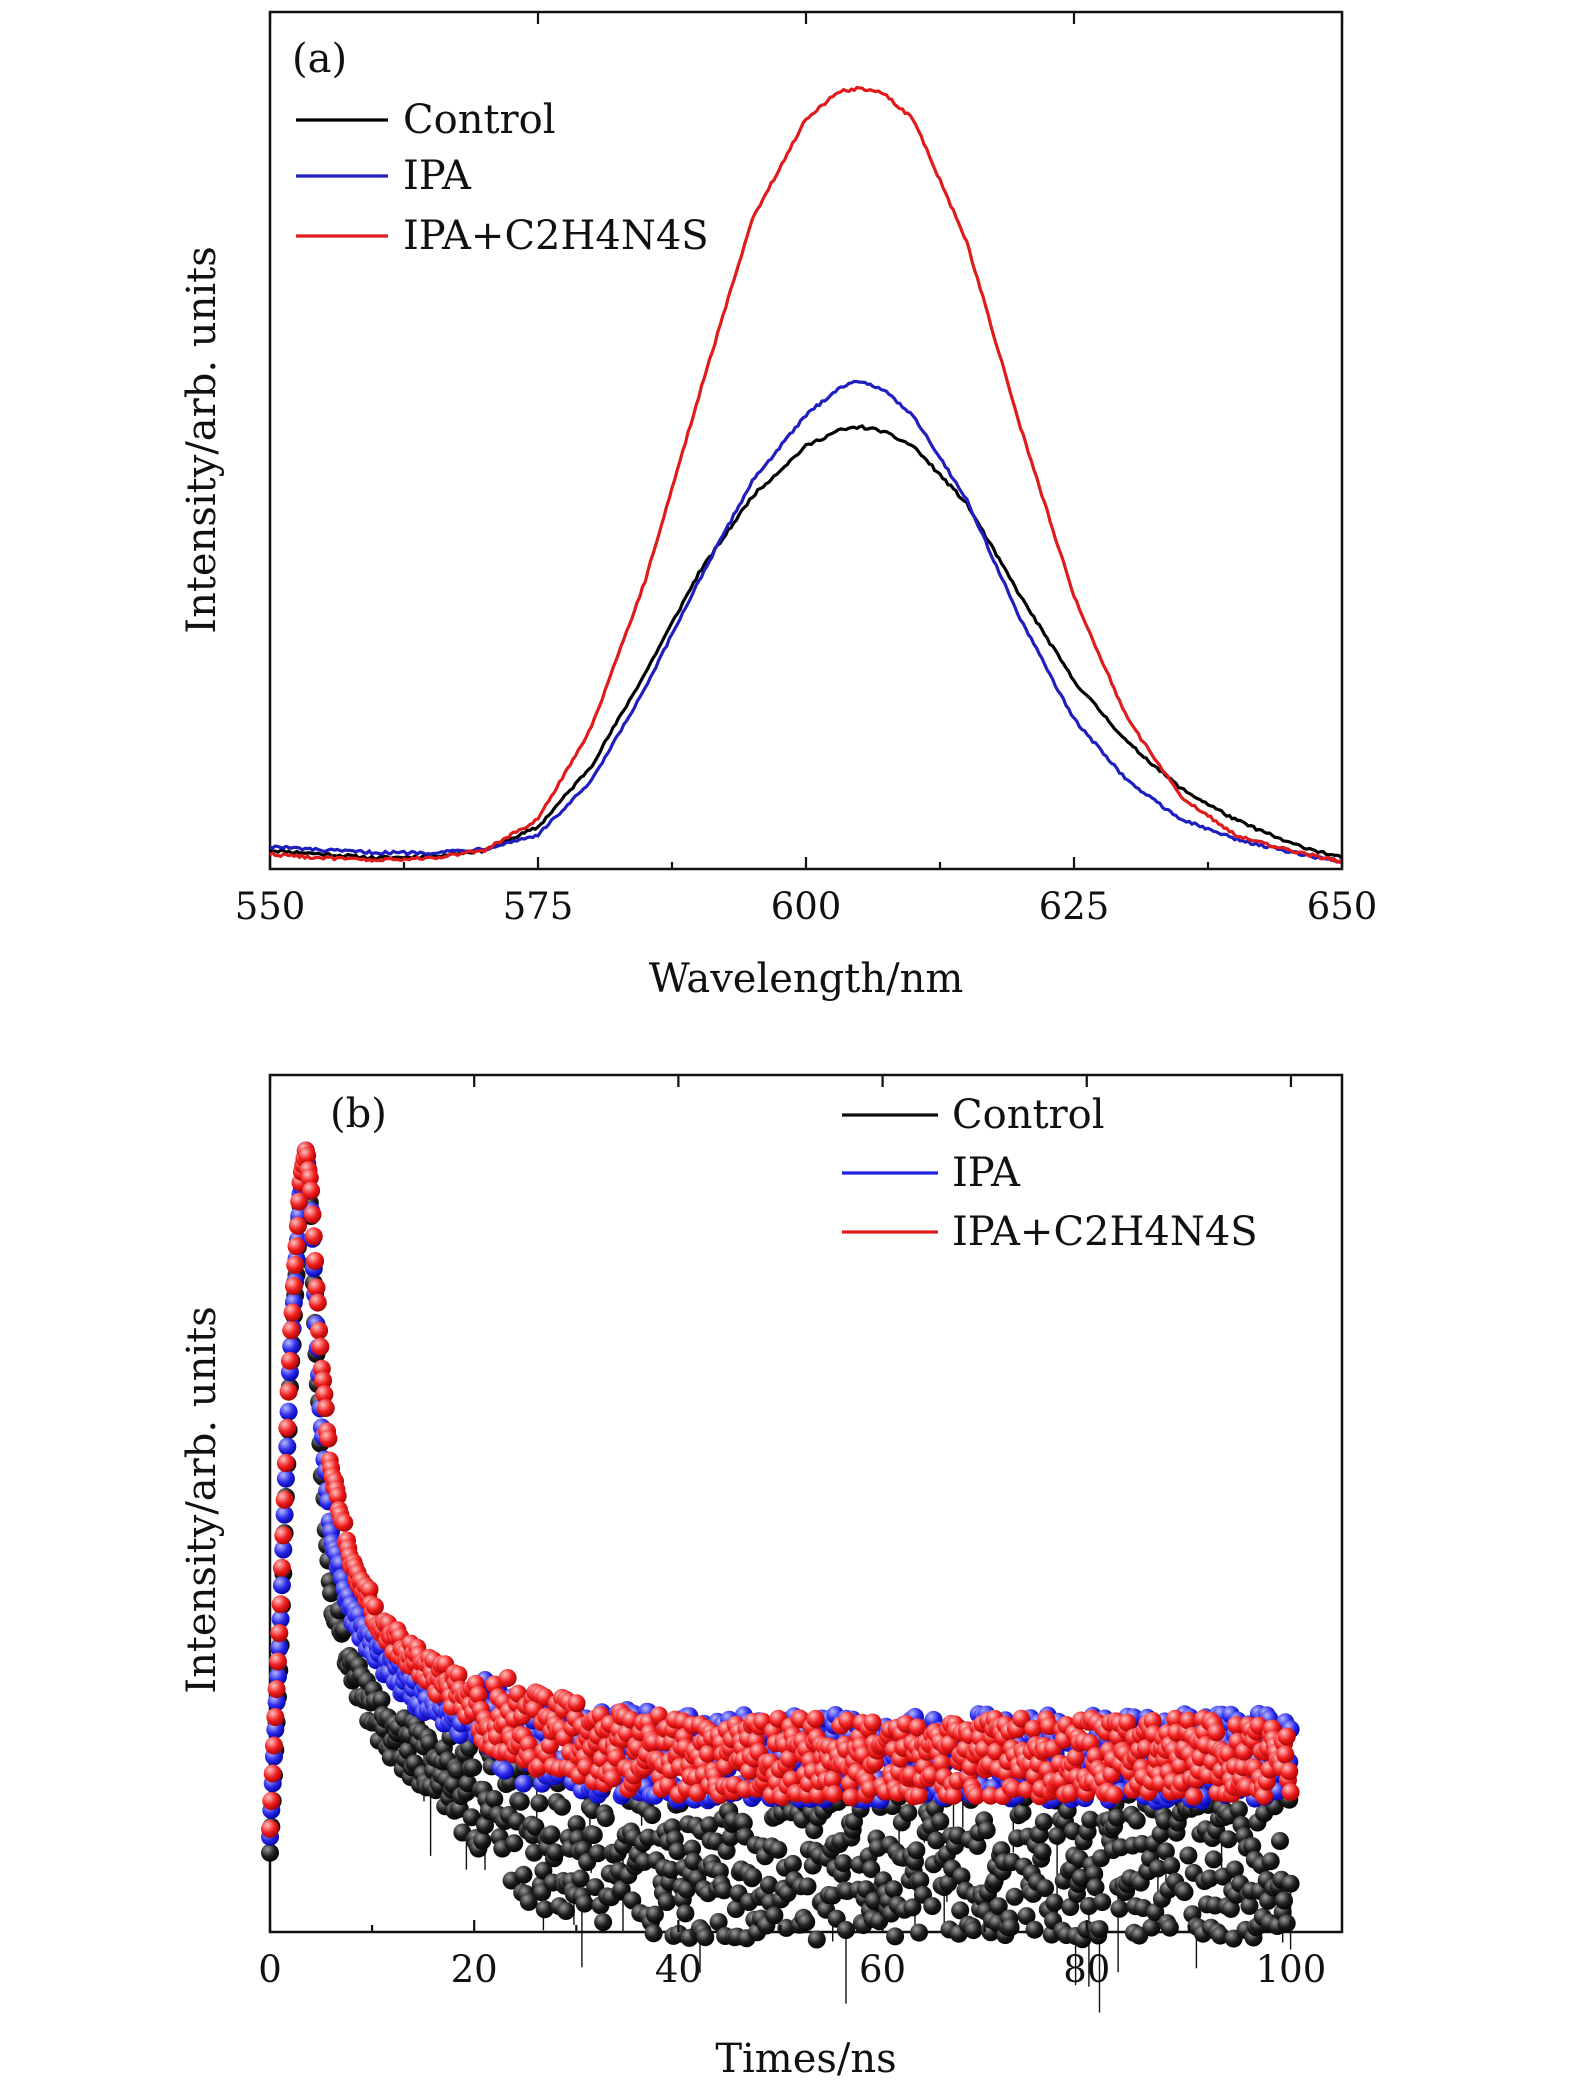 This screenshot has width=1575, height=2096. Describe the element at coordinates (319, 59) in the screenshot. I see `panel-a-label: (a)` at that location.